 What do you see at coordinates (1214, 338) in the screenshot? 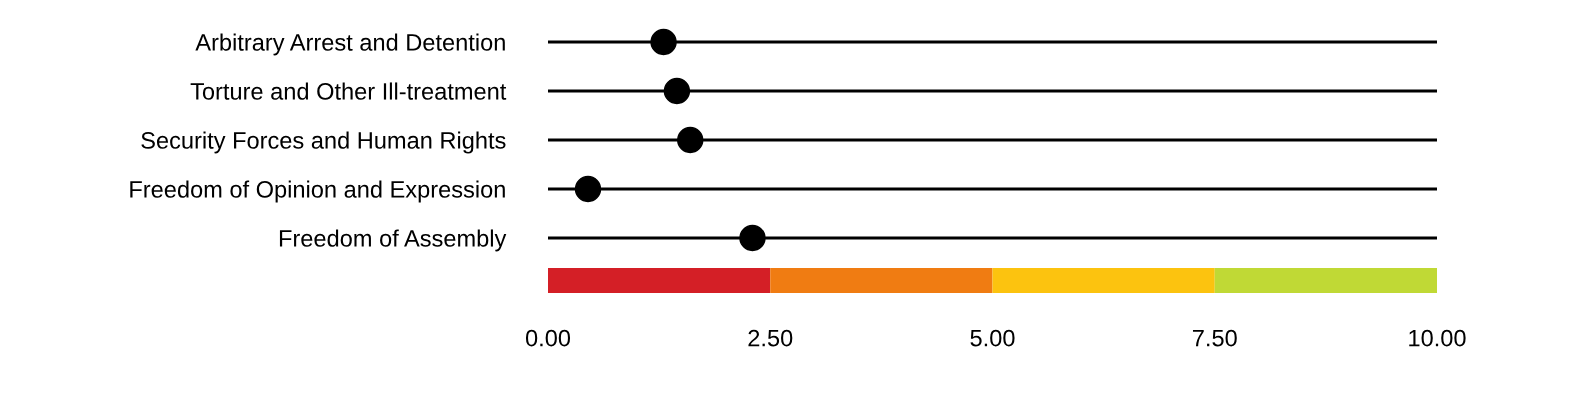
I see `x-tick-label: 7.50` at bounding box center [1214, 338].